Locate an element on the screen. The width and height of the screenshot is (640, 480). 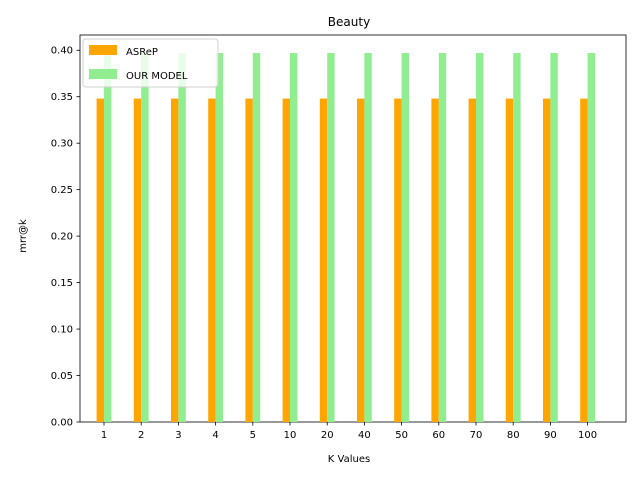
x-tick-label: 40 is located at coordinates (364, 435).